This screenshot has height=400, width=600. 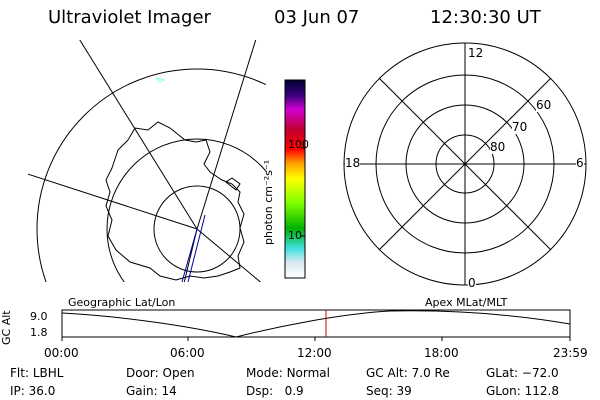 I want to click on info-mode: Mode: Normal, so click(x=288, y=373).